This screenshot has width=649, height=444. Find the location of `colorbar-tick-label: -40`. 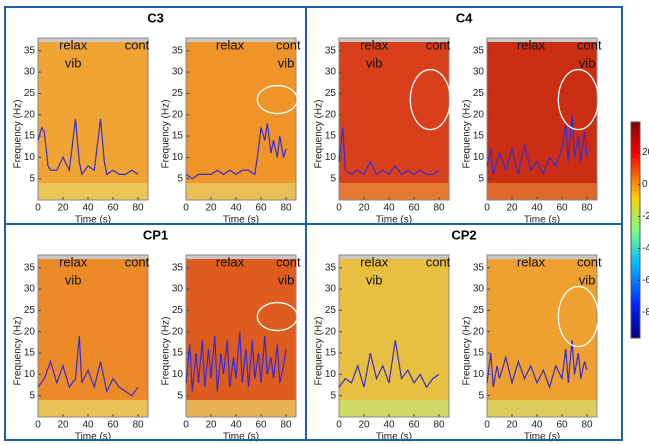

colorbar-tick-label: -40 is located at coordinates (645, 248).